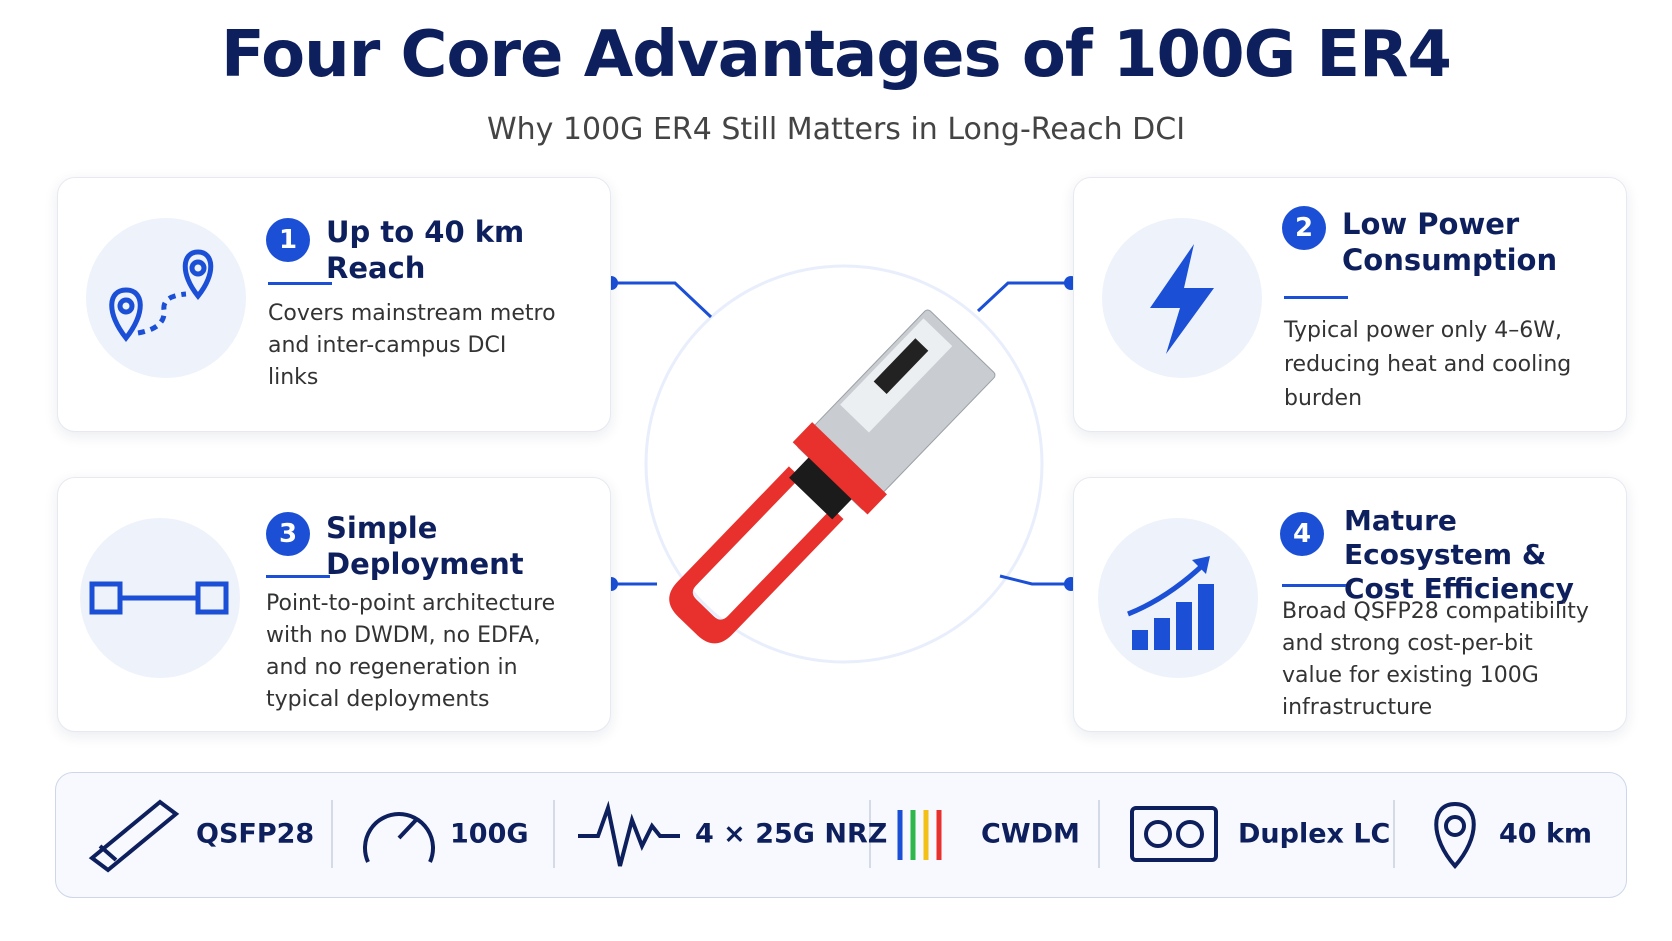 Image resolution: width=1672 pixels, height=941 pixels. I want to click on title: Four Core Advantages of 100G ER4, so click(836, 55).